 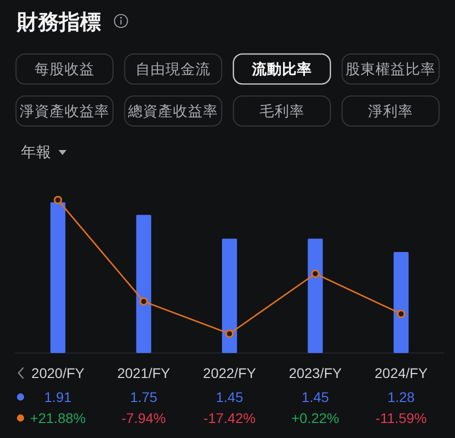 What do you see at coordinates (401, 373) in the screenshot?
I see `x-tick-label: 2024/FY` at bounding box center [401, 373].